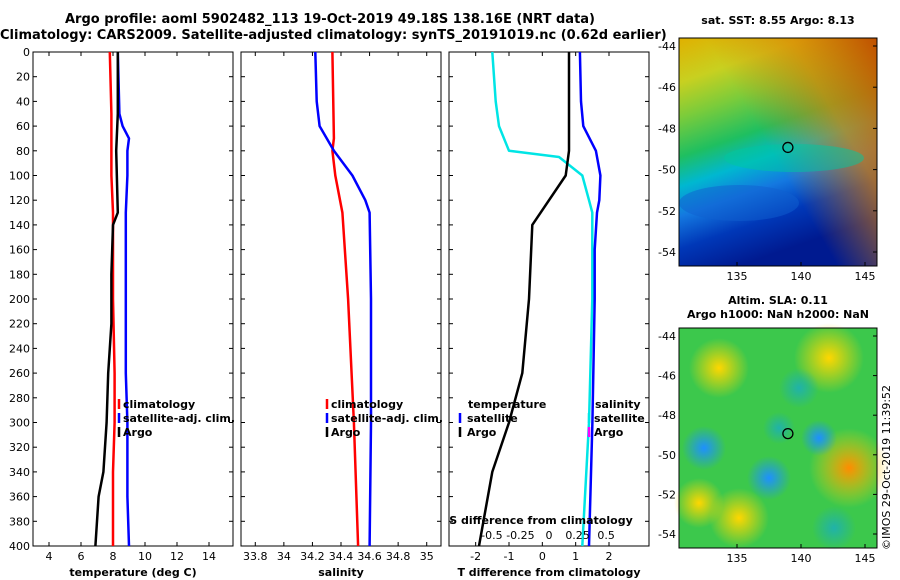 Image resolution: width=900 pixels, height=580 pixels. I want to click on series-salinity-satellite, so click(590, 299).